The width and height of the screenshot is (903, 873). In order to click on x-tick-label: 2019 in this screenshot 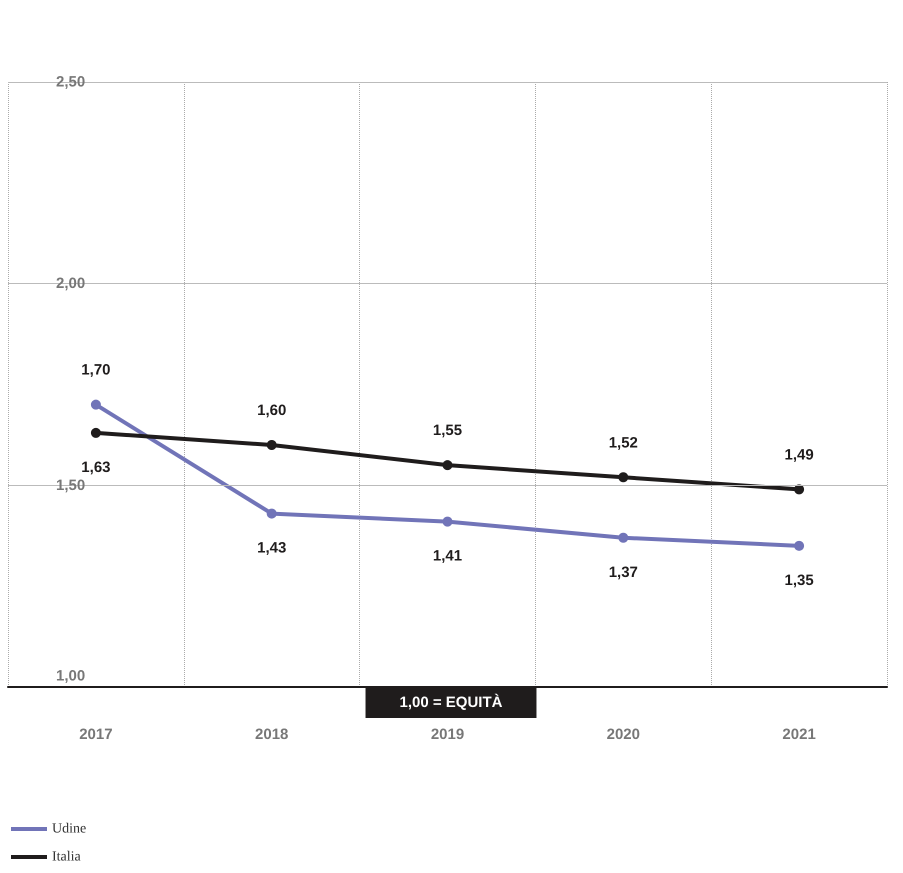, I will do `click(447, 734)`.